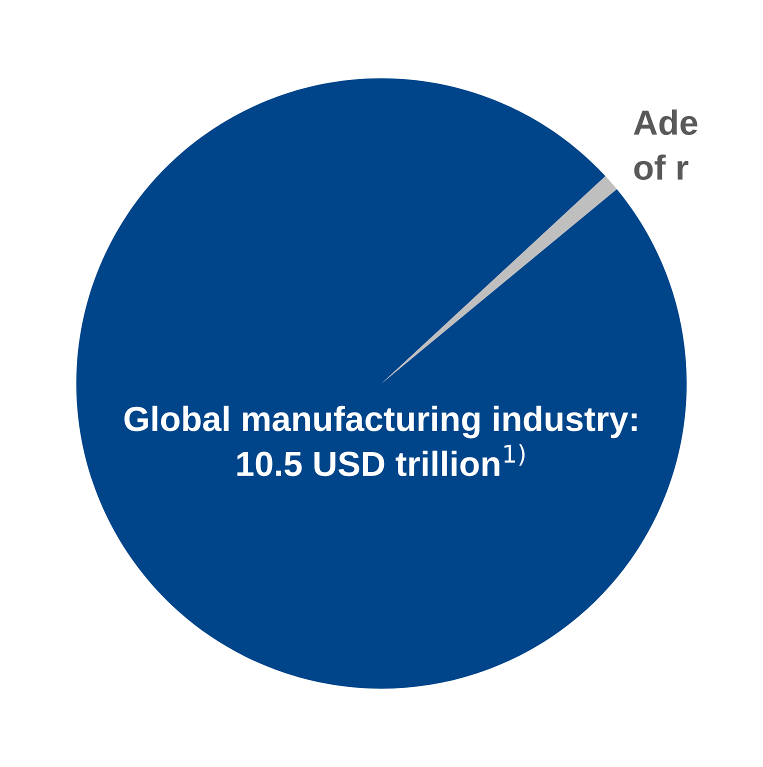  What do you see at coordinates (666, 145) in the screenshot?
I see `slice-label: Ade of r` at bounding box center [666, 145].